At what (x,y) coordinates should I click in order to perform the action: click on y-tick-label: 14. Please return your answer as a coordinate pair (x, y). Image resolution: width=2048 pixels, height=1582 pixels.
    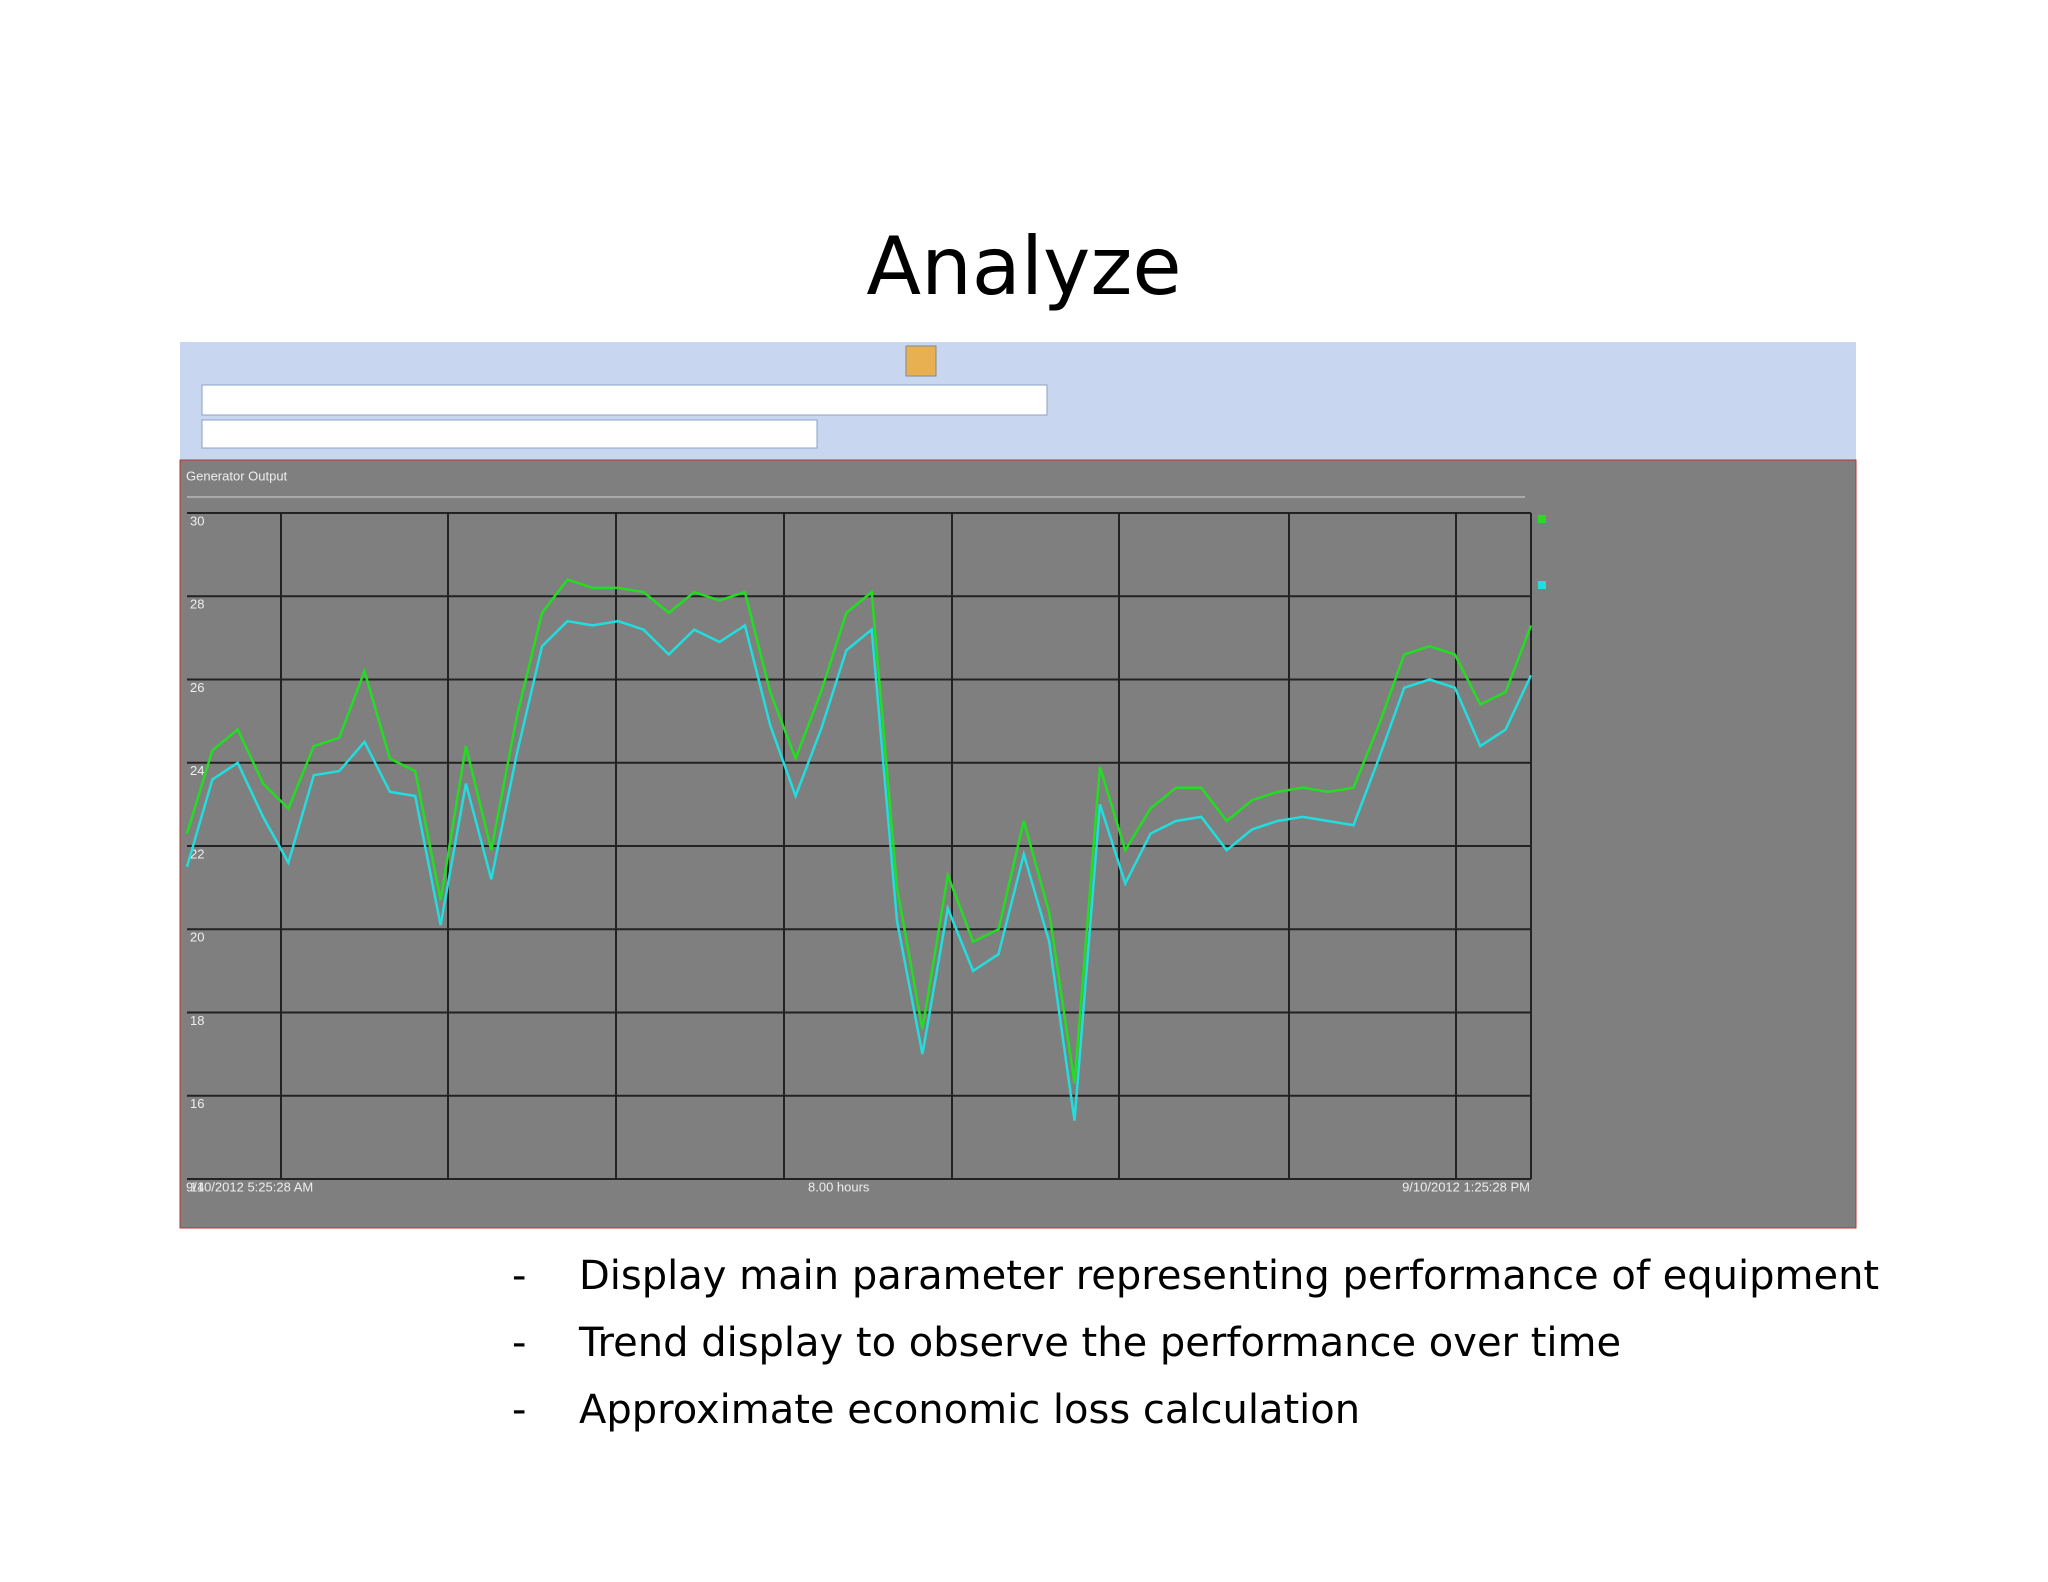
    Looking at the image, I should click on (197, 1186).